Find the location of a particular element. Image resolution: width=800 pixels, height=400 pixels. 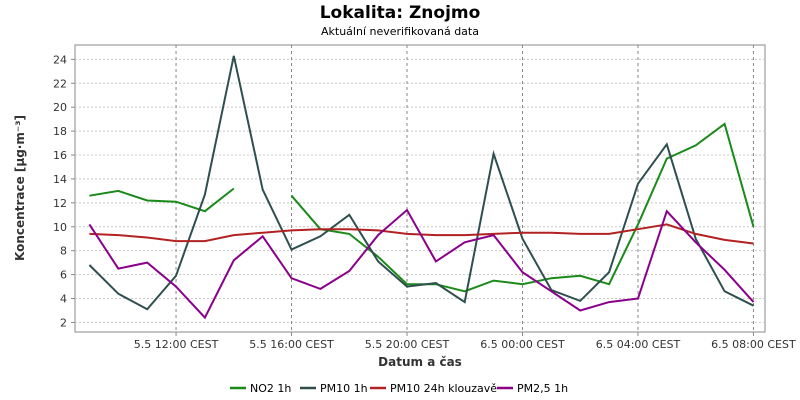

y-axis-label: Koncentrace [µg·m⁻³] is located at coordinates (20, 188).